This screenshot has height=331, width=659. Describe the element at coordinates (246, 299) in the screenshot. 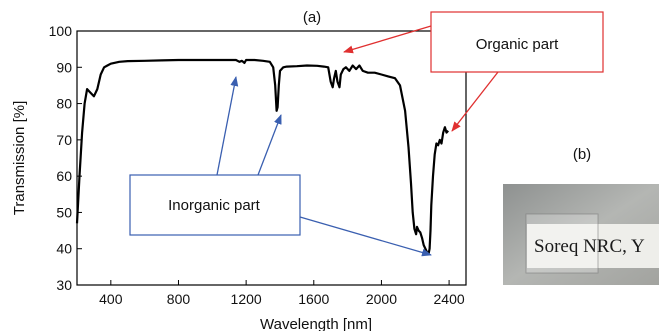

I see `x-tick-label-1200: 1200` at that location.